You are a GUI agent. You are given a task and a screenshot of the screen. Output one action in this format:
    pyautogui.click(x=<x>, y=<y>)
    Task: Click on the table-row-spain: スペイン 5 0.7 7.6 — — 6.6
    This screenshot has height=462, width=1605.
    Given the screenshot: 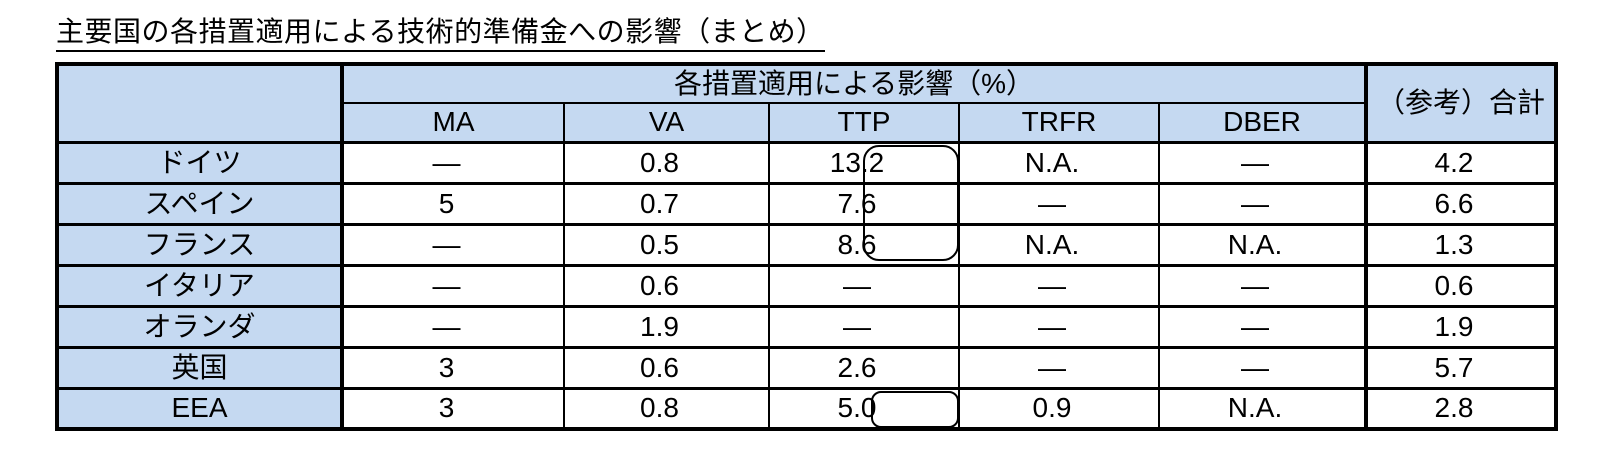 What is the action you would take?
    pyautogui.click(x=806, y=203)
    